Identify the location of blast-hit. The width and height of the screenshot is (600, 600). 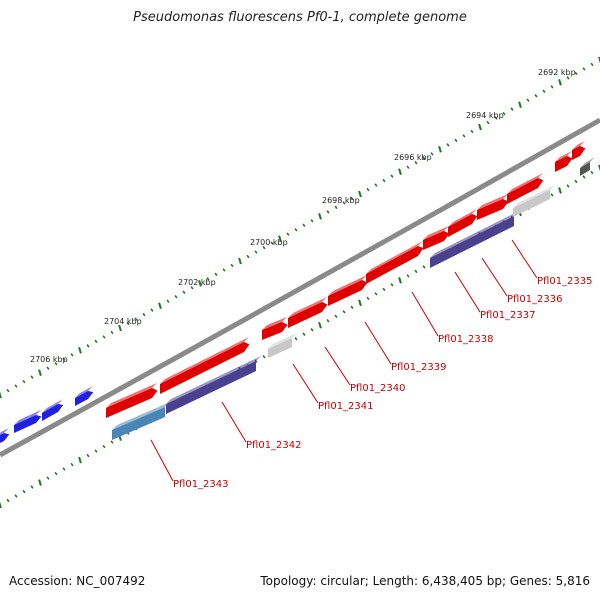
(84, 396).